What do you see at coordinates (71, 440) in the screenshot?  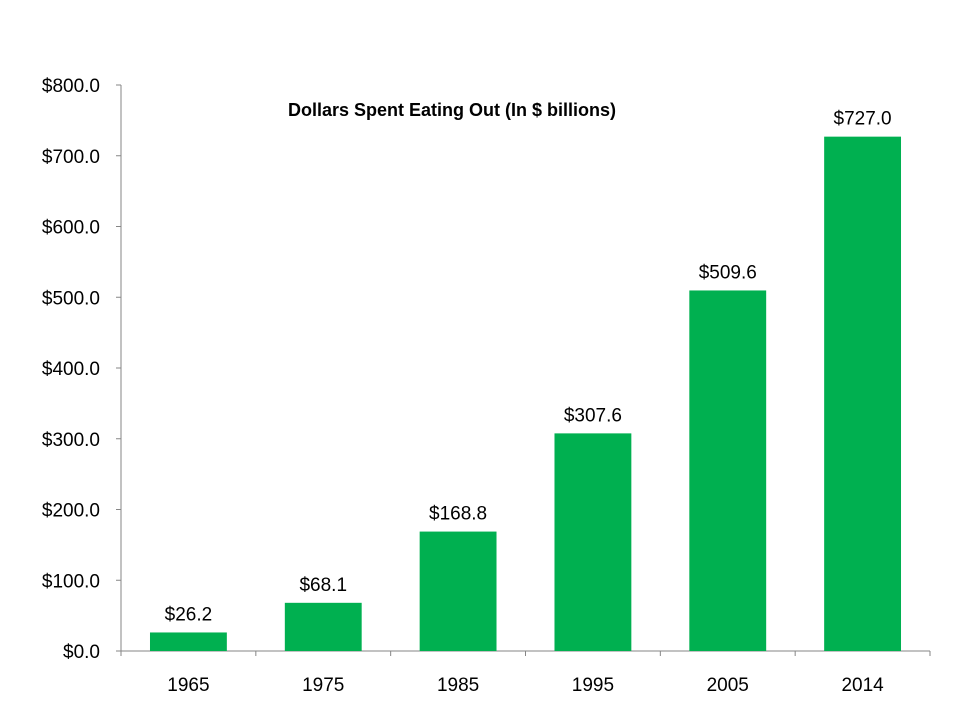 I see `y-tick-label: $300.0` at bounding box center [71, 440].